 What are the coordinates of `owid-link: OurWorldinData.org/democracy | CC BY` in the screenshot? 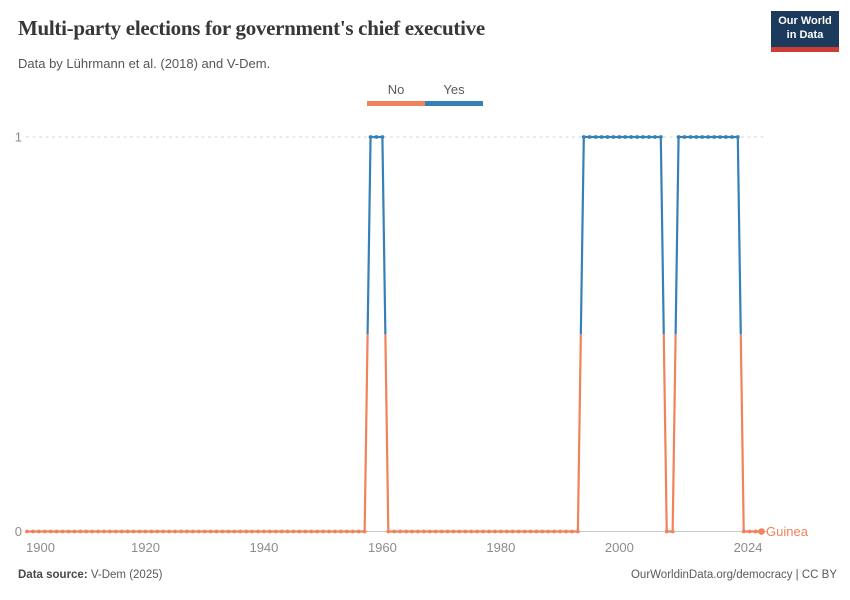 It's located at (733, 575).